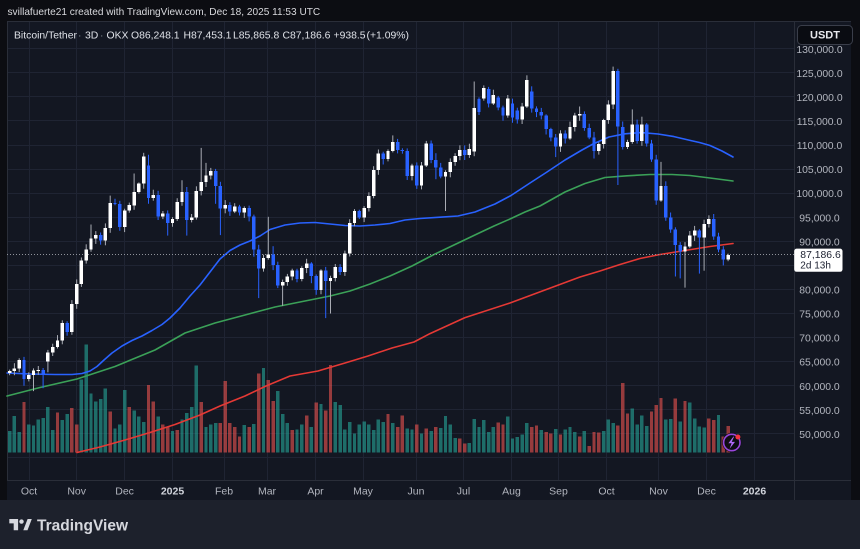 Image resolution: width=860 pixels, height=549 pixels. Describe the element at coordinates (315, 492) in the screenshot. I see `svg-text: Apr` at that location.